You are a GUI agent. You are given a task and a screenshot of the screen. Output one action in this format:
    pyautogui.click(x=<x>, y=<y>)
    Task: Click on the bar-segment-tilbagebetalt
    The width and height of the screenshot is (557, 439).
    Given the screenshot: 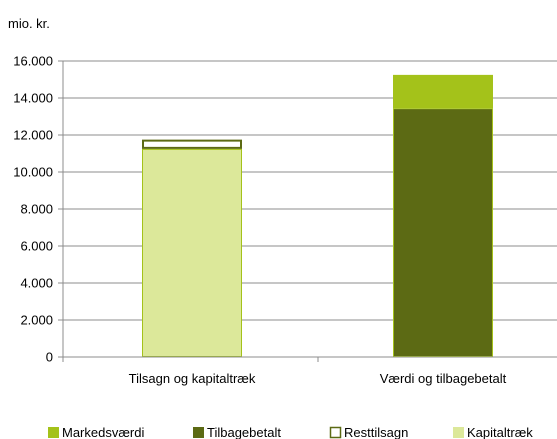 What is the action you would take?
    pyautogui.click(x=443, y=232)
    